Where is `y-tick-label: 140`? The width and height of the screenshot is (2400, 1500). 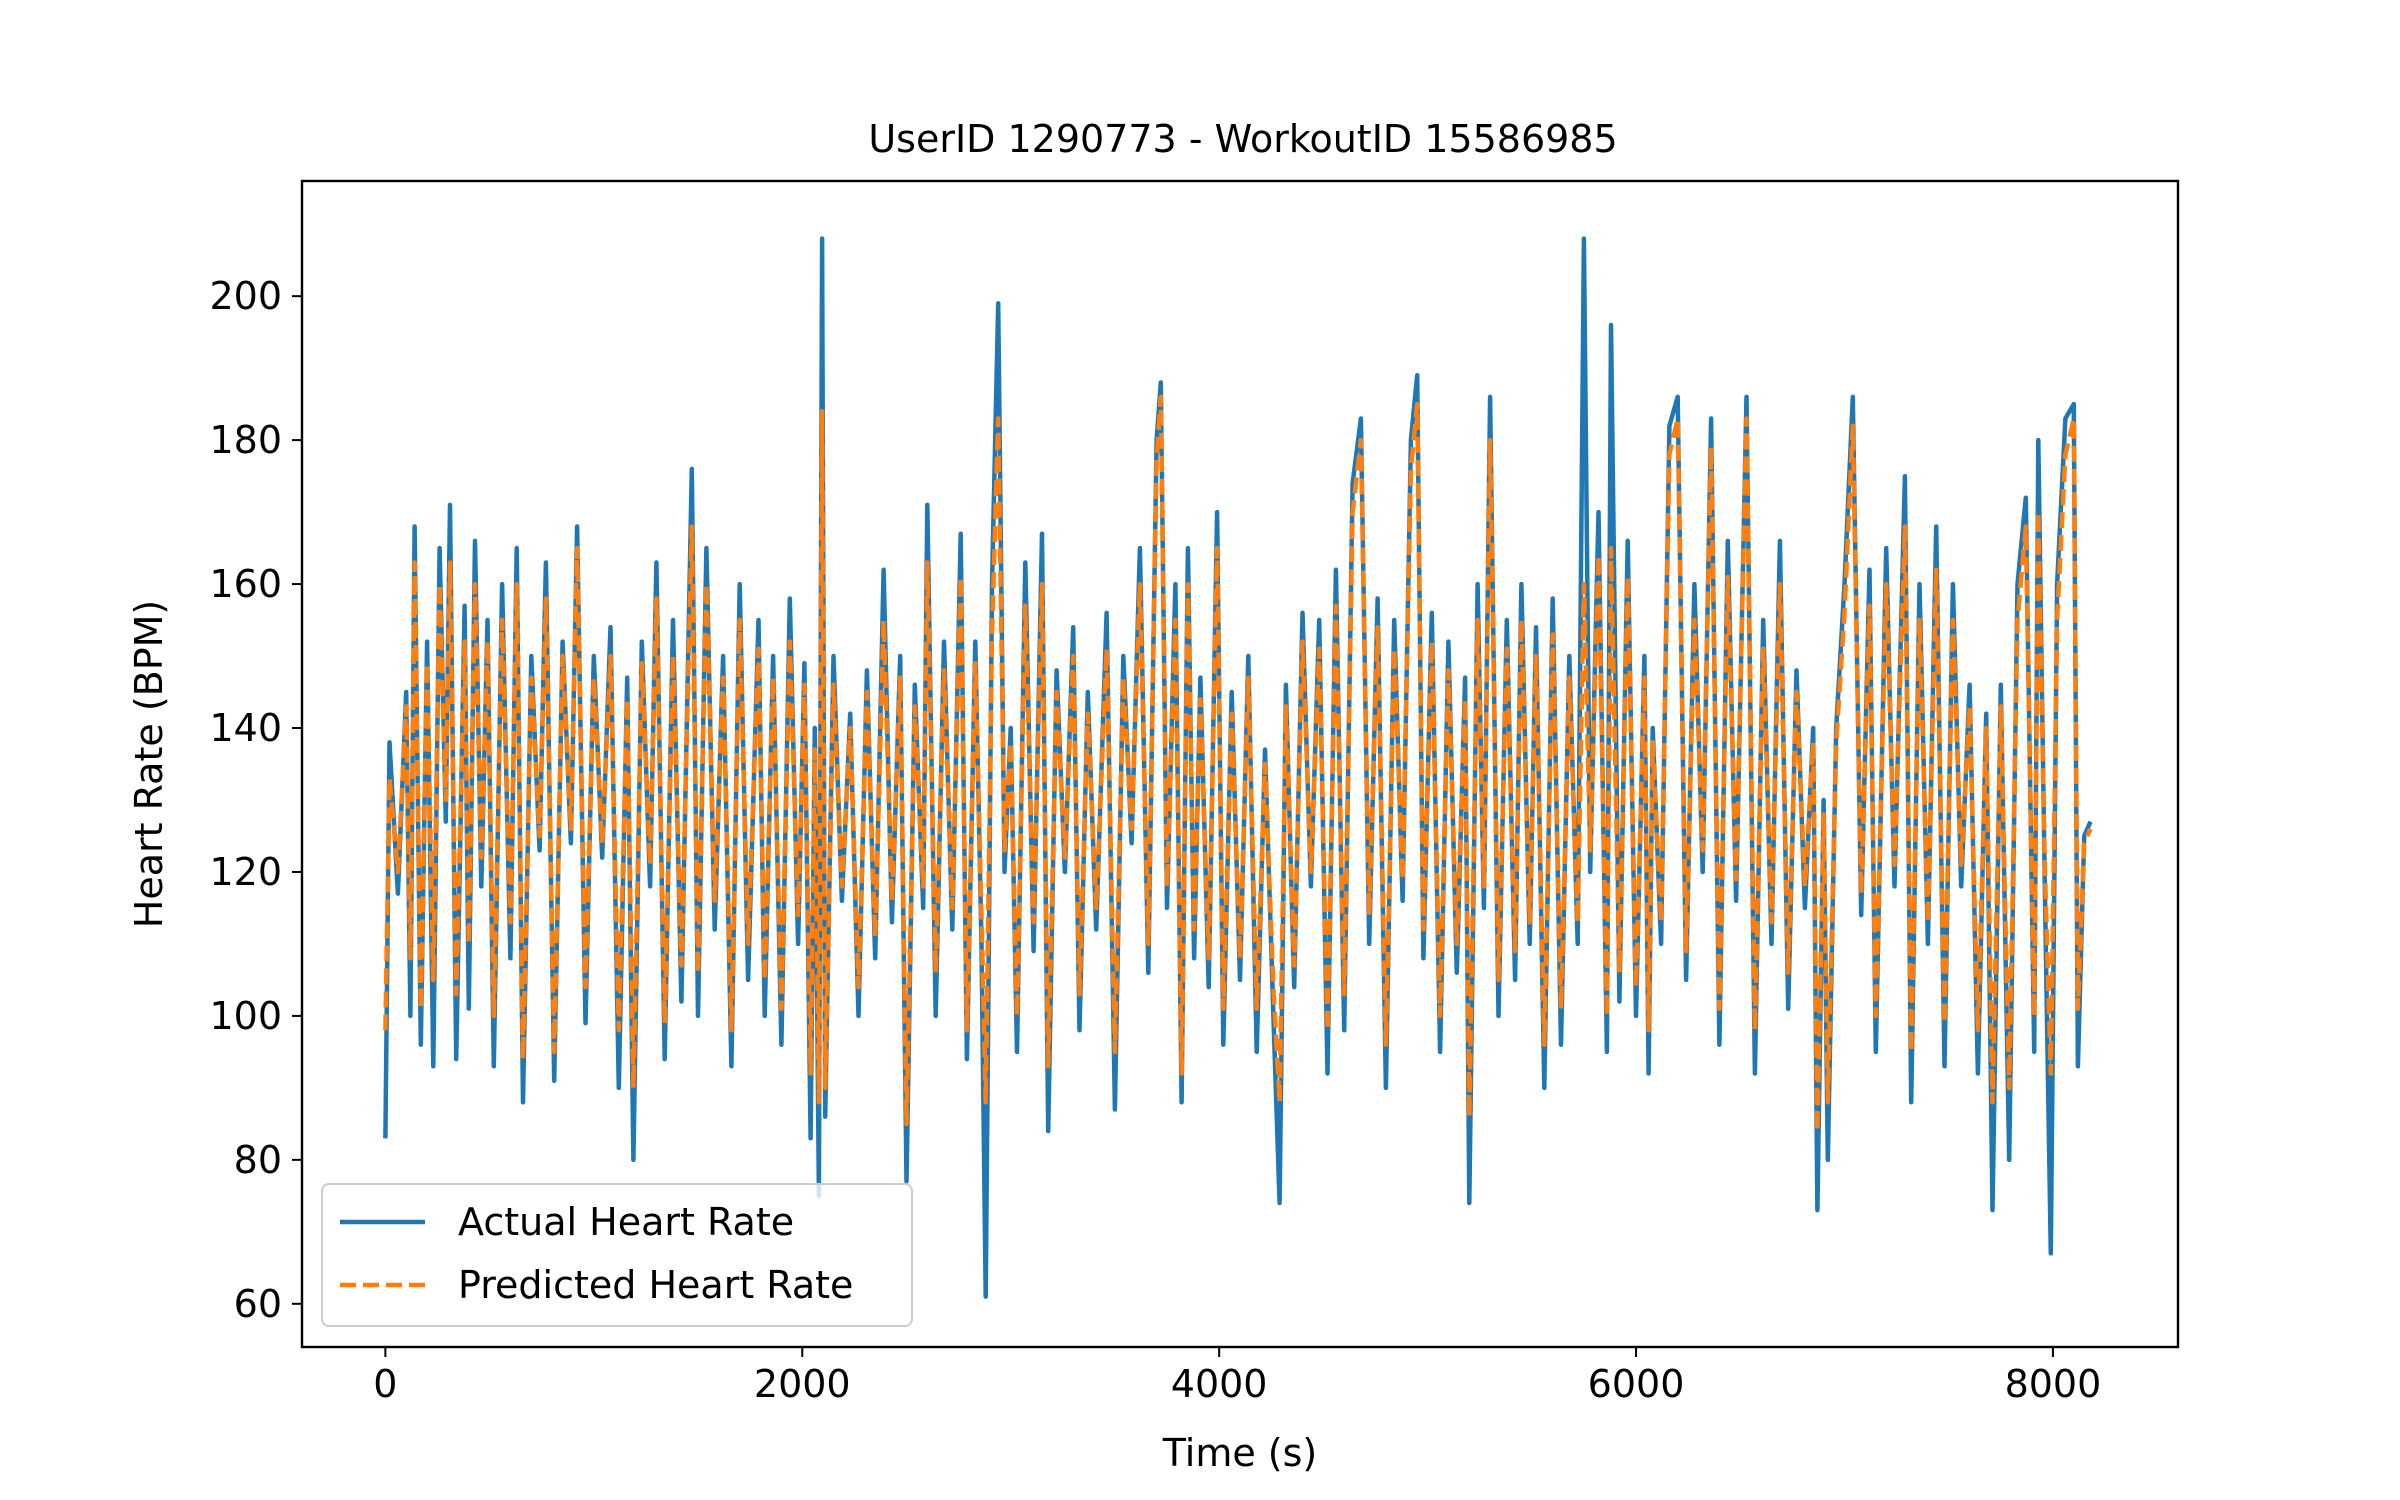 y-tick-label: 140 is located at coordinates (245, 728).